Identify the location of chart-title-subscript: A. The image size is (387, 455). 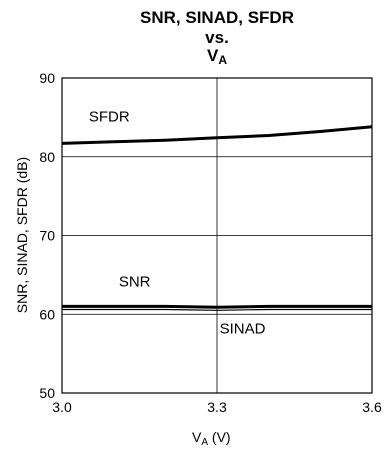
(222, 60).